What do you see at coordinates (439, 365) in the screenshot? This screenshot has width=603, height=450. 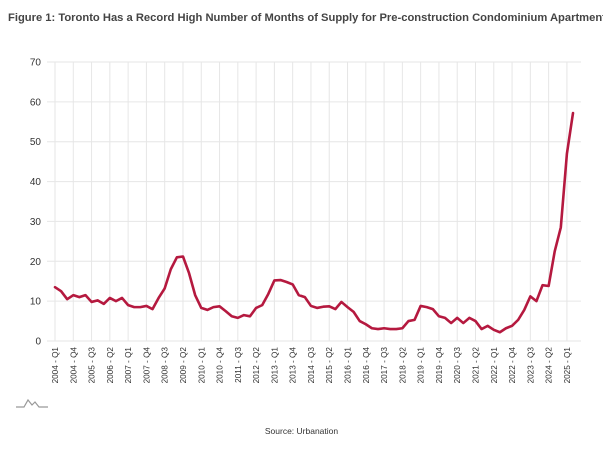 I see `x-tick-label: 2019 - Q4` at bounding box center [439, 365].